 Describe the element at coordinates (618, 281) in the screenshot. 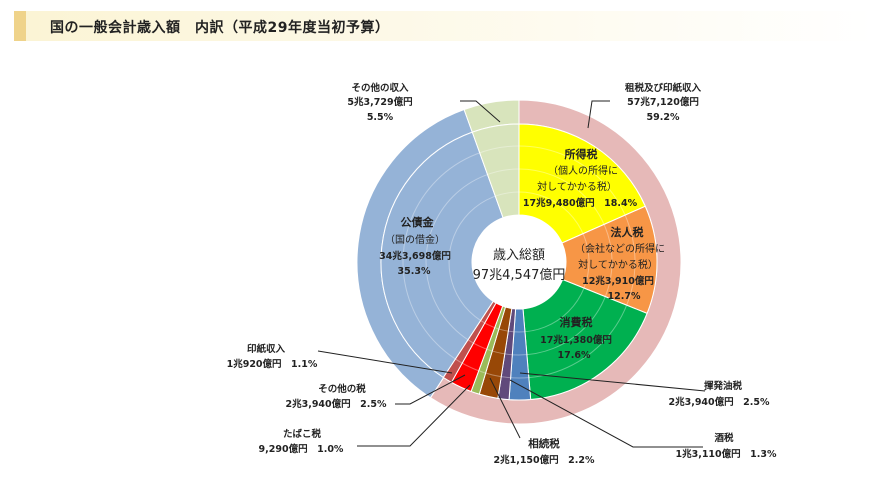

I see `label-hojinzei-amount: 12兆3,910億円` at that location.